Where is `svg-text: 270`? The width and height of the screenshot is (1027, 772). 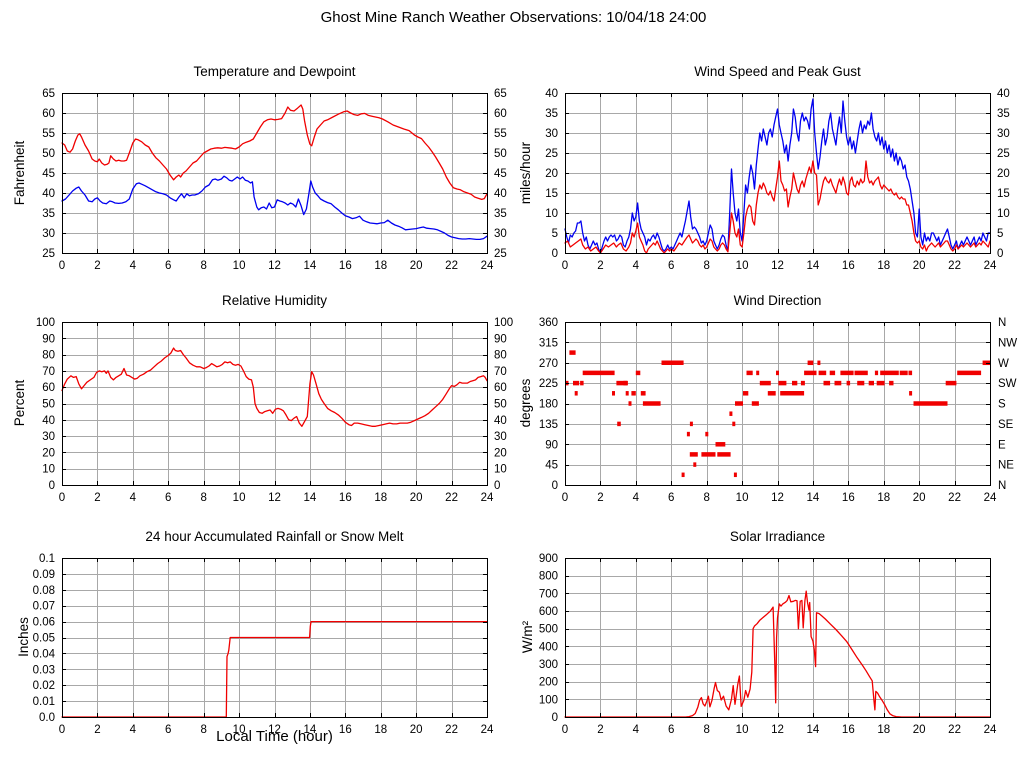 svg-text: 270 is located at coordinates (548, 364).